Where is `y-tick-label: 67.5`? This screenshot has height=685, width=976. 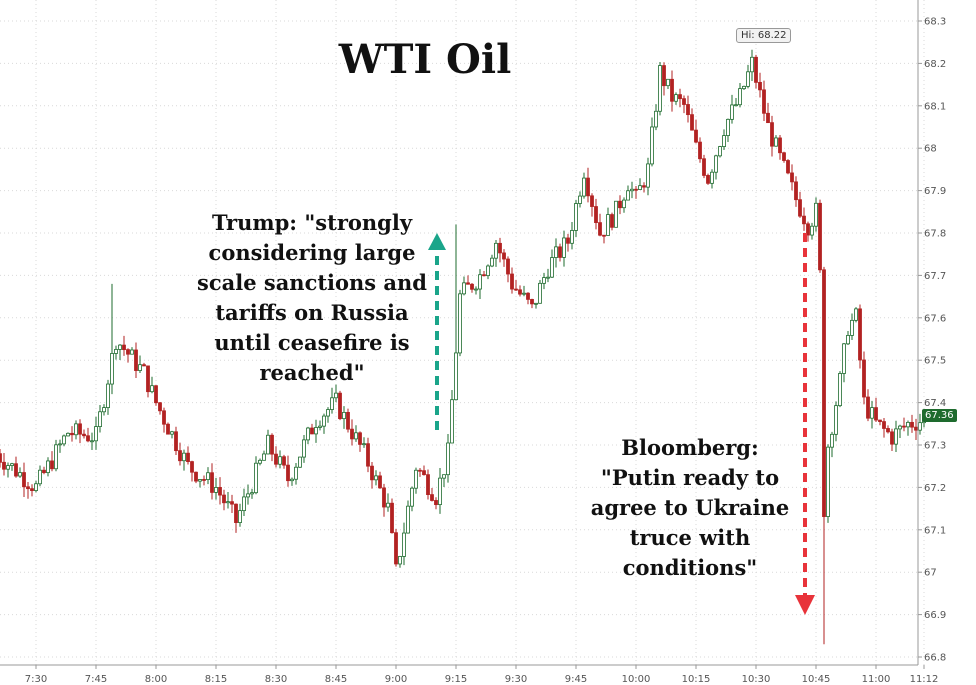
y-tick-label: 67.5 is located at coordinates (935, 361).